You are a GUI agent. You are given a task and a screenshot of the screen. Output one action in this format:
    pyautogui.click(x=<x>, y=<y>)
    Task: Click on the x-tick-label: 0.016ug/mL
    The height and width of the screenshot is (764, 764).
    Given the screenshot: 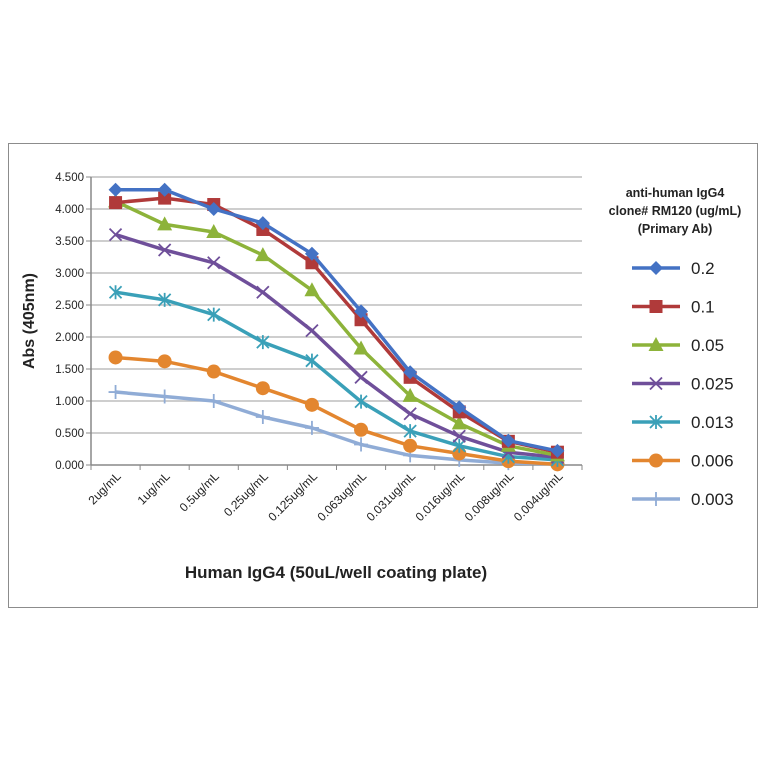 What is the action you would take?
    pyautogui.click(x=440, y=496)
    